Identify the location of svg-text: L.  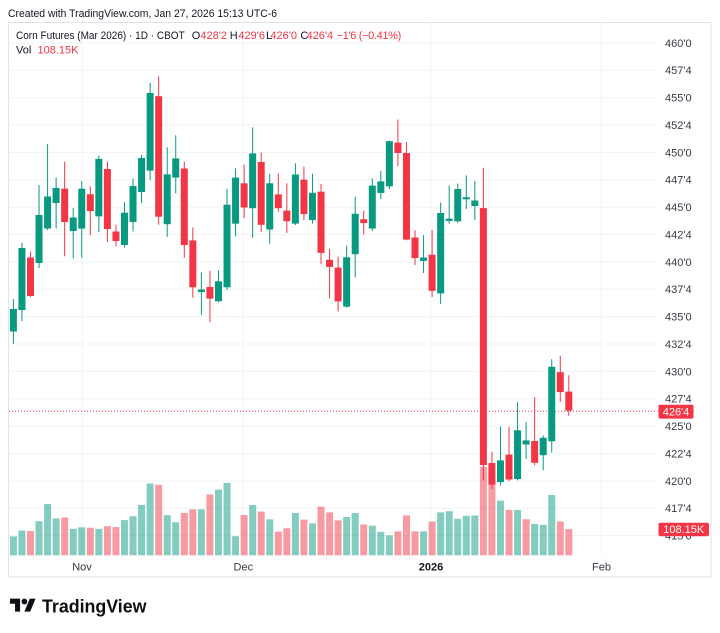
(269, 36).